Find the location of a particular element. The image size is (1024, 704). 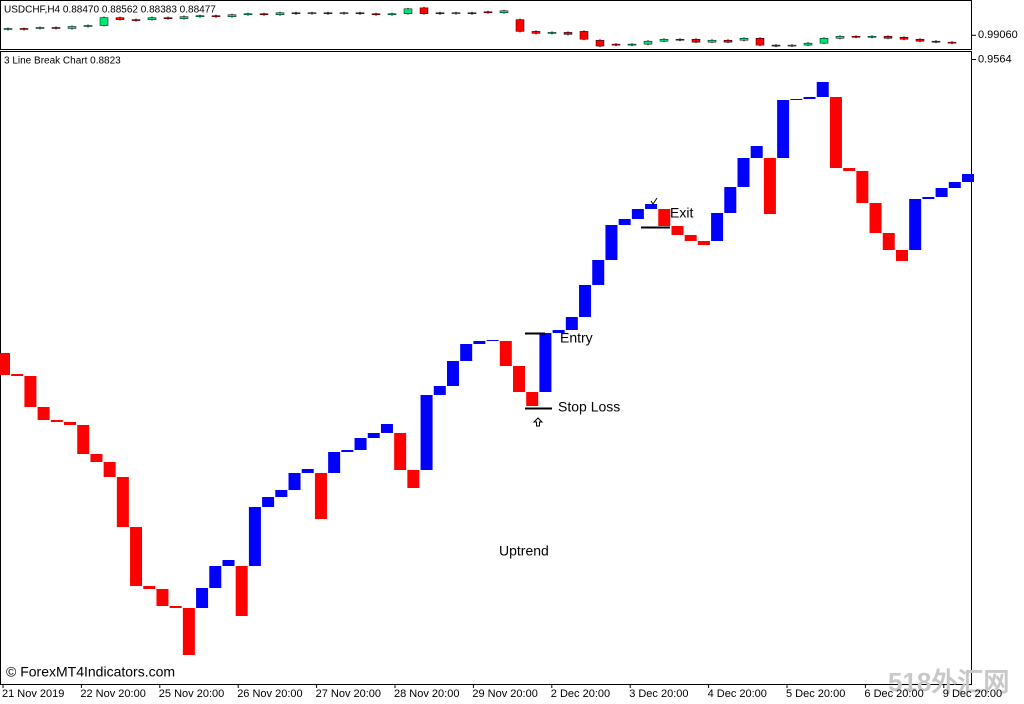

x-tick-label: 25 Nov 20:00 is located at coordinates (191, 694).